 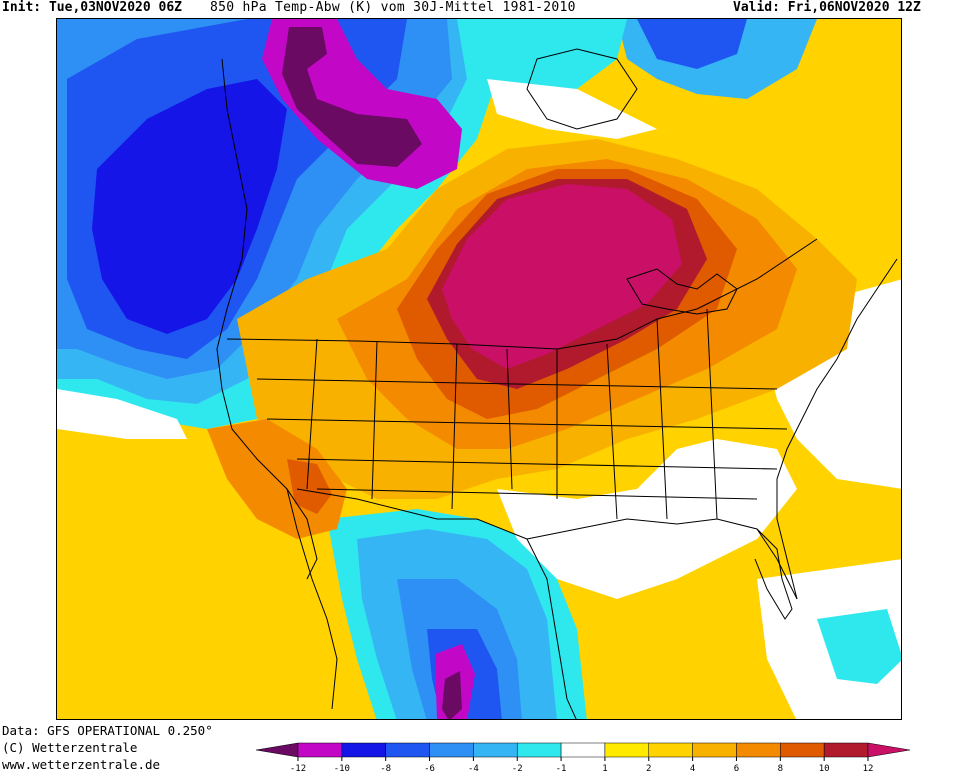 What do you see at coordinates (868, 769) in the screenshot?
I see `legend-tick-label: 12` at bounding box center [868, 769].